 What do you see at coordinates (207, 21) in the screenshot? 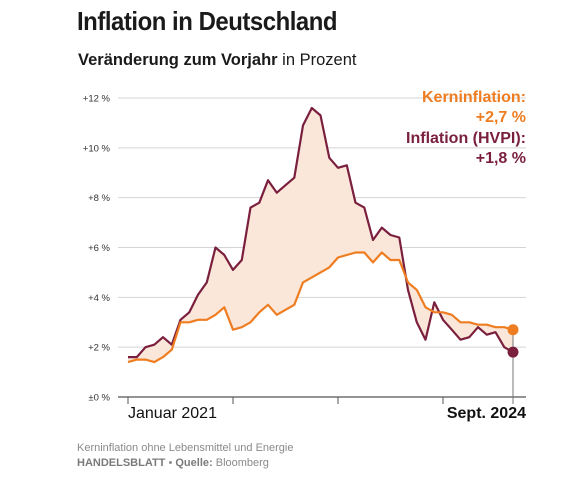
I see `chart-title: Inflation in Deutschland` at bounding box center [207, 21].